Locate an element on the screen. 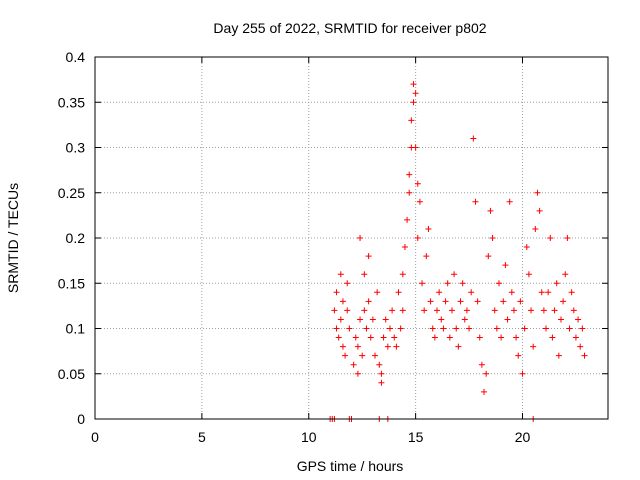 The height and width of the screenshot is (480, 640). y-tick-label: 0.4 is located at coordinates (76, 57).